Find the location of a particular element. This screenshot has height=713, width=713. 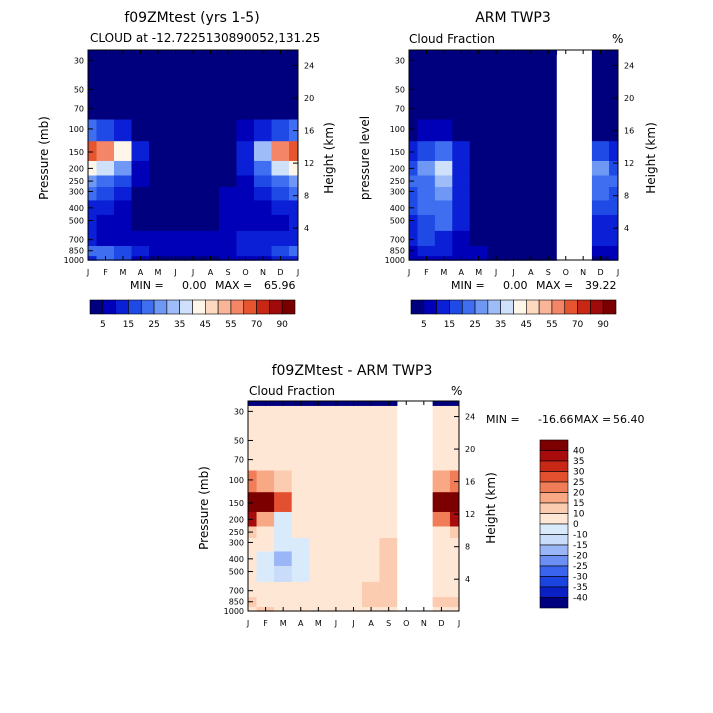

diff-y2tick-label: 16 is located at coordinates (470, 482).